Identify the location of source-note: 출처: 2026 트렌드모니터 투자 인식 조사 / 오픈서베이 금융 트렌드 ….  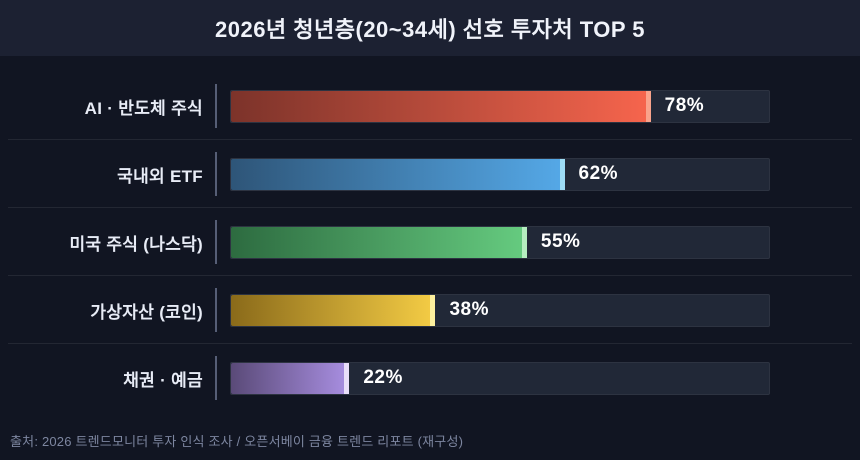
(237, 441).